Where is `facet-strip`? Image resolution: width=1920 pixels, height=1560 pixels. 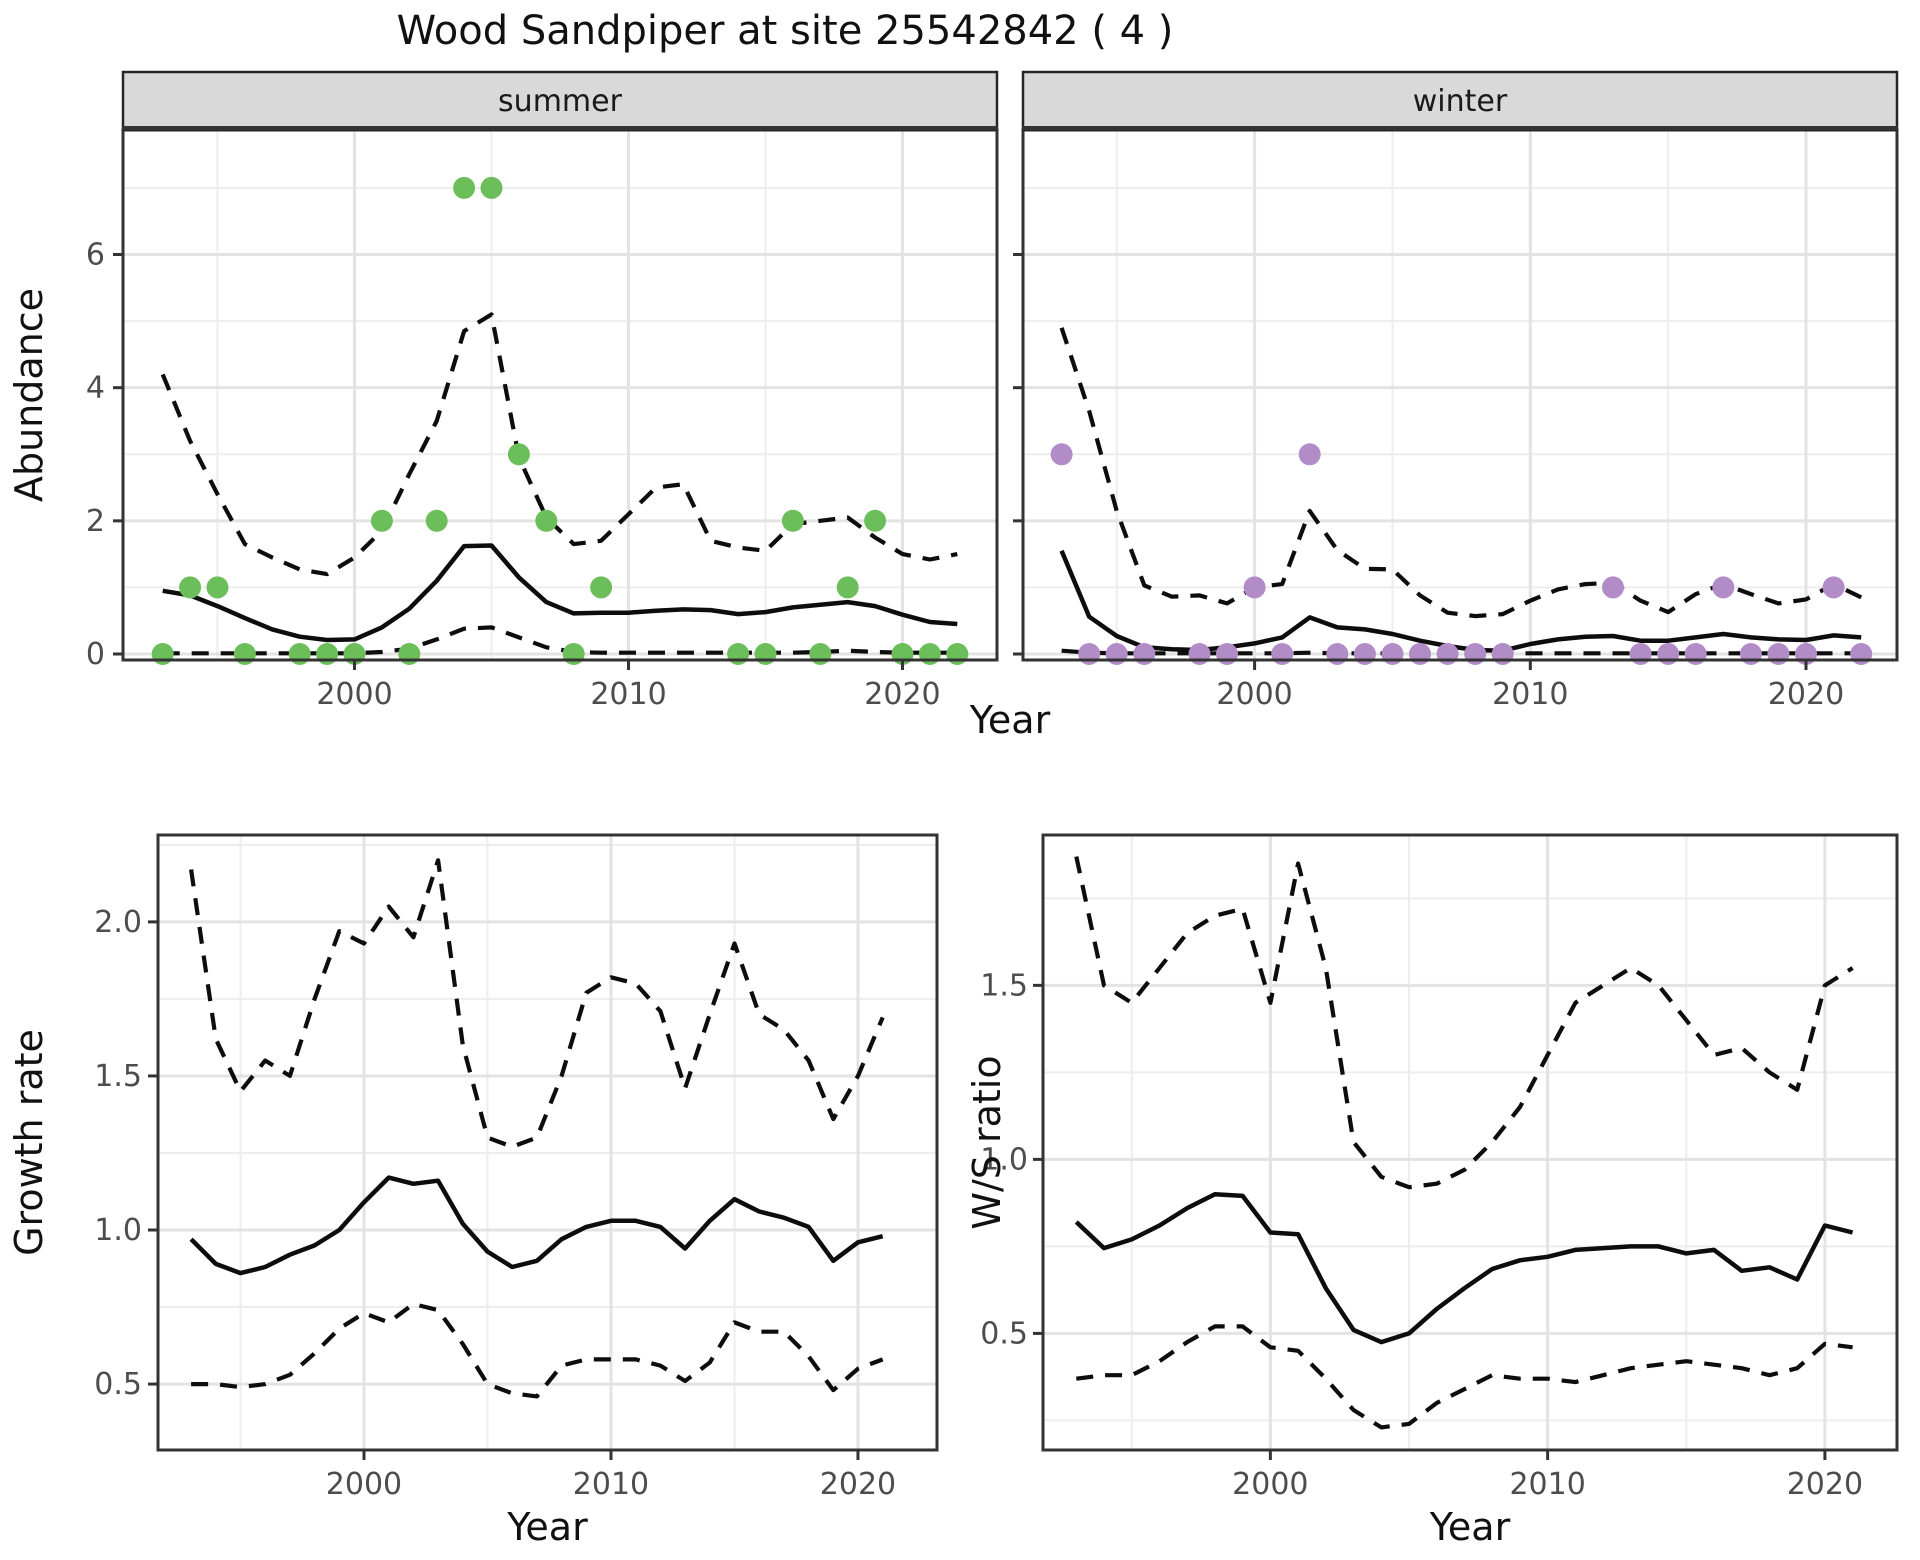
facet-strip is located at coordinates (1460, 101).